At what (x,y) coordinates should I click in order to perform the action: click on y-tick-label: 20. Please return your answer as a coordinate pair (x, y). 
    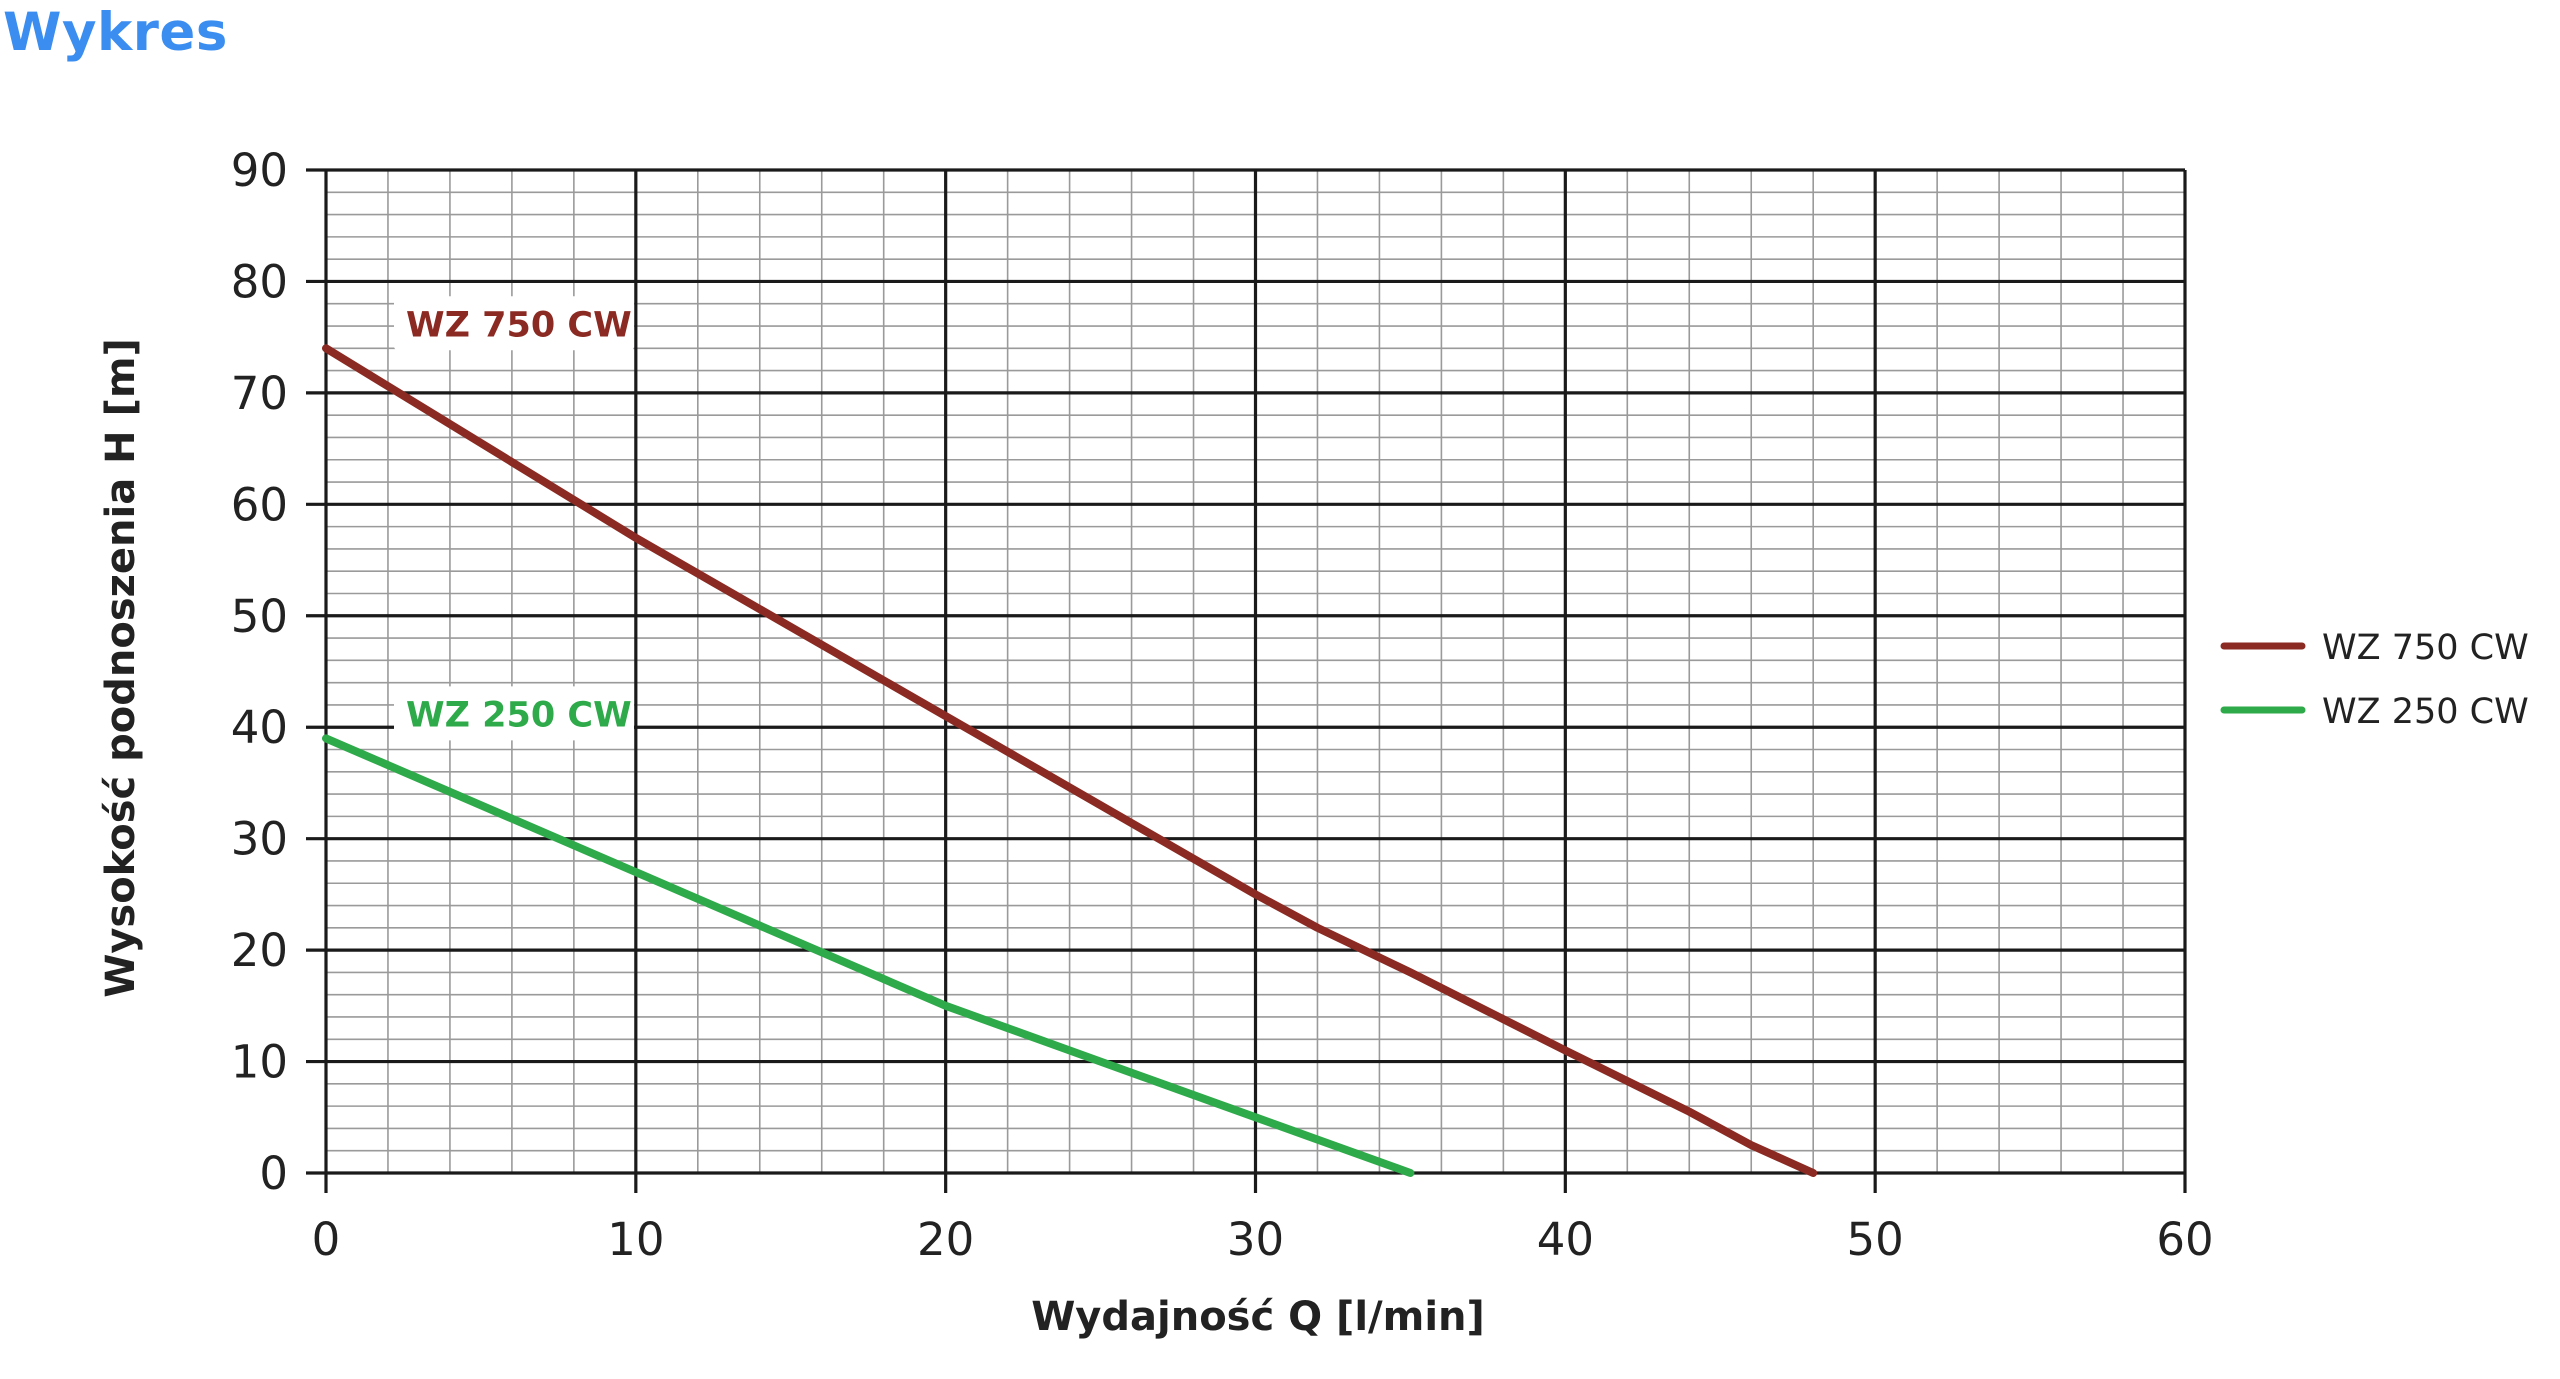
    Looking at the image, I should click on (259, 950).